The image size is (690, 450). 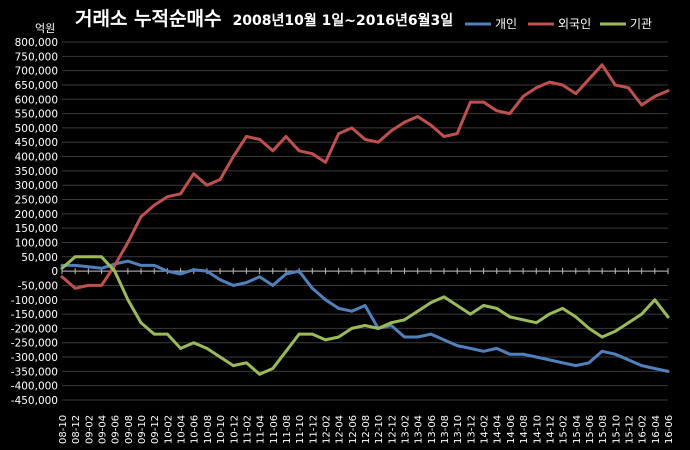 What do you see at coordinates (195, 429) in the screenshot?
I see `x-tick-label: 10-06` at bounding box center [195, 429].